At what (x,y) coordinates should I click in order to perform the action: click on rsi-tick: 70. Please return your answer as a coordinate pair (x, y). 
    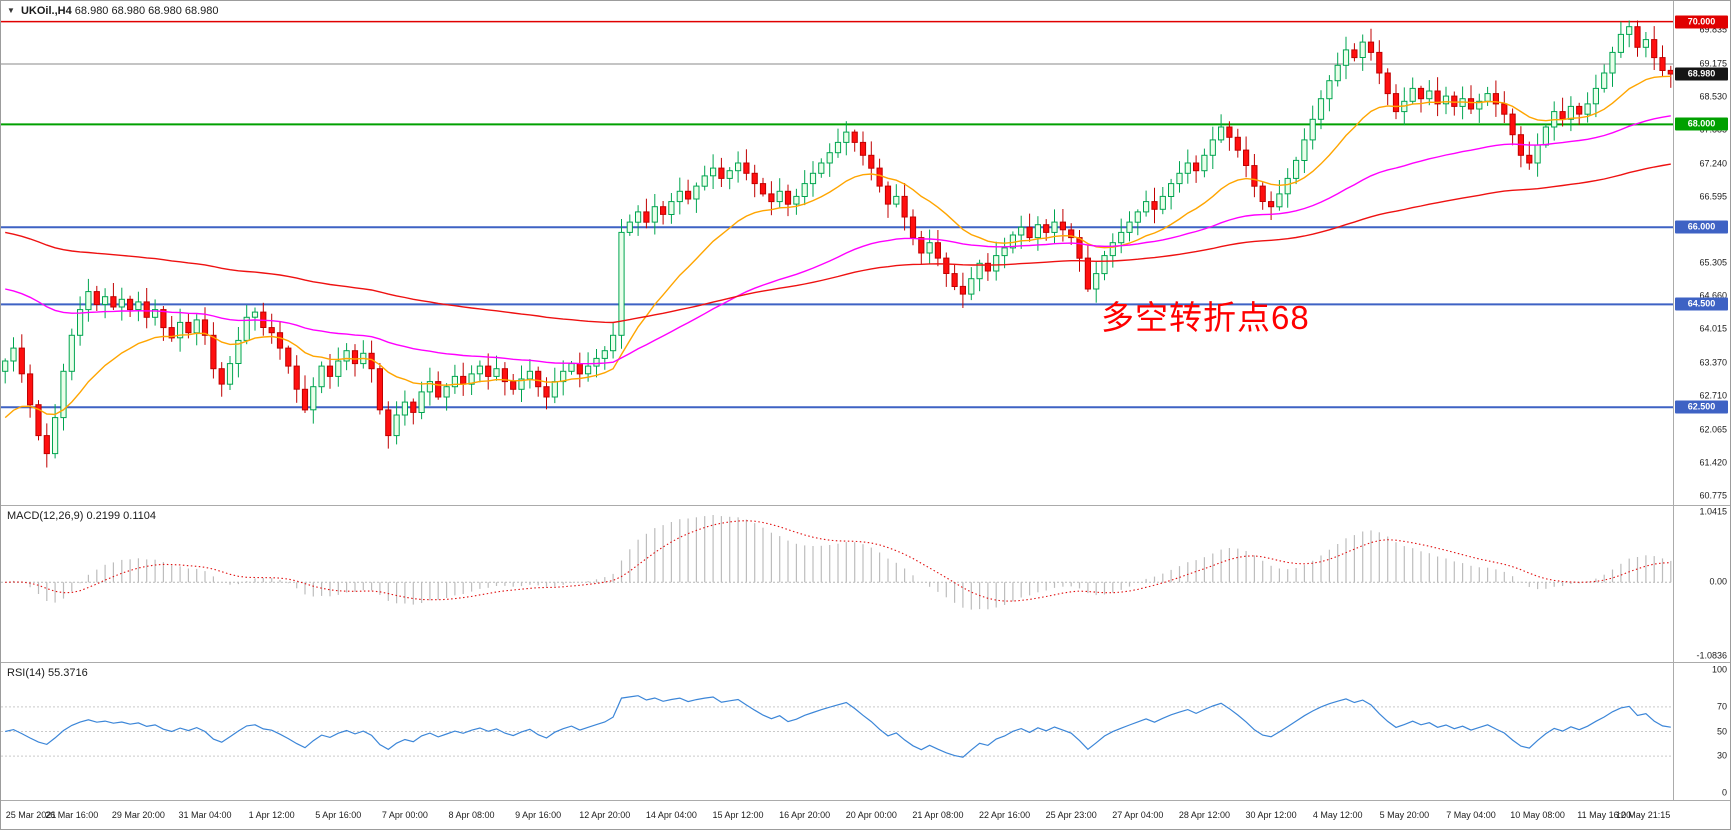
    Looking at the image, I should click on (1721, 706).